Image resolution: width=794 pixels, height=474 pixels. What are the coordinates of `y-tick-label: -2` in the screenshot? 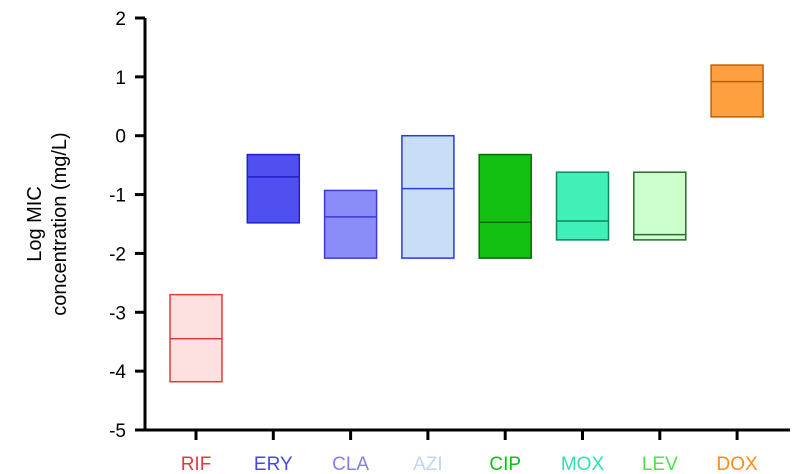 It's located at (117, 254).